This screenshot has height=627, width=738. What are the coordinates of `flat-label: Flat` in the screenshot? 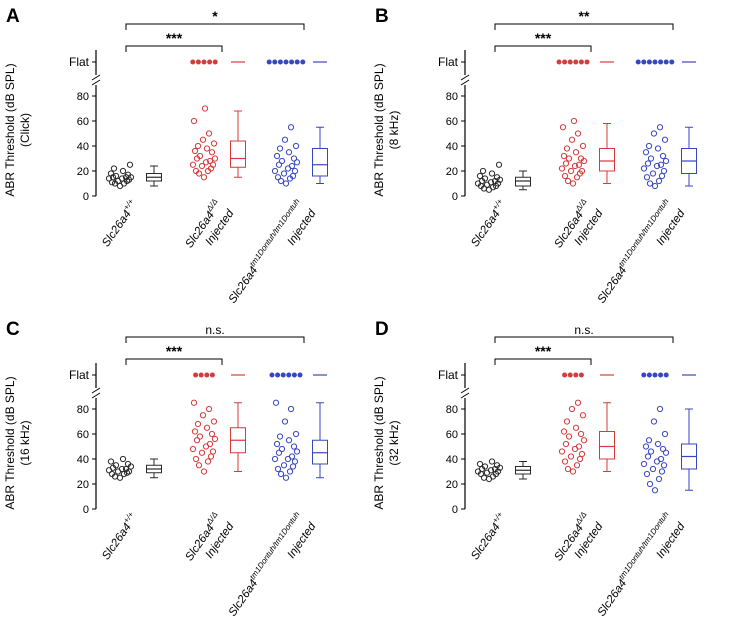 It's located at (79, 62).